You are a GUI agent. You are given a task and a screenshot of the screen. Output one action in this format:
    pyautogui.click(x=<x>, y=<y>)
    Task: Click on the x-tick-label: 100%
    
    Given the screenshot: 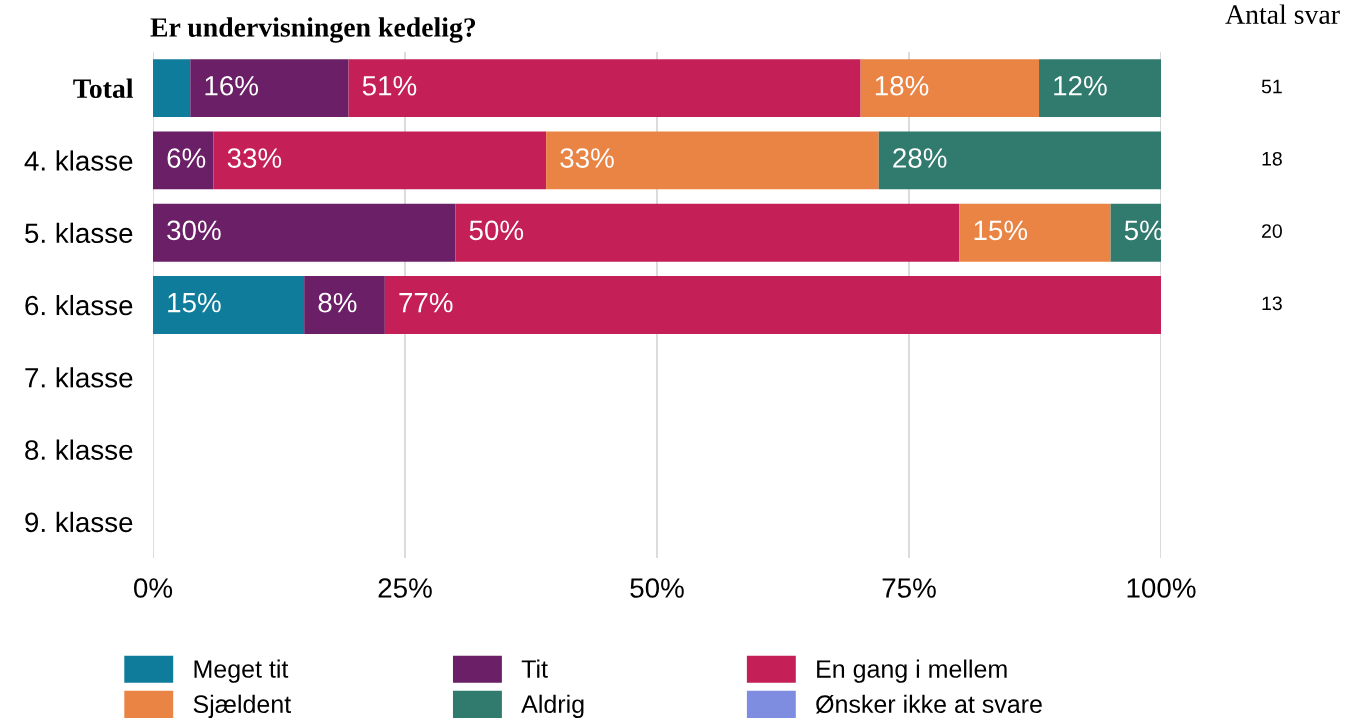 What is the action you would take?
    pyautogui.click(x=1161, y=588)
    